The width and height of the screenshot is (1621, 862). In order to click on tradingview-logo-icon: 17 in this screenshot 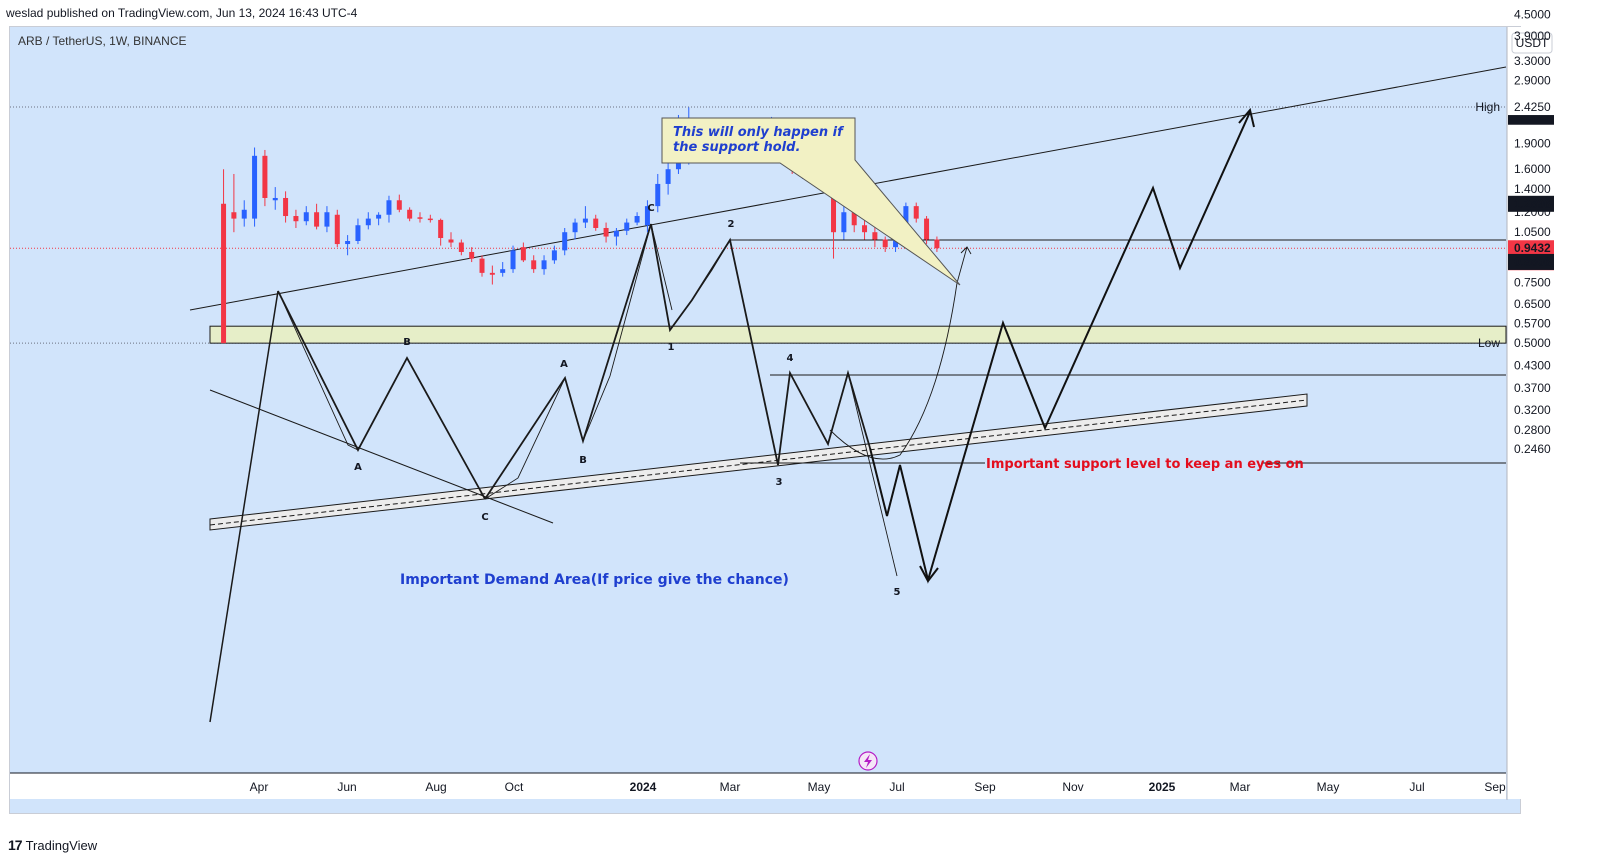, I will do `click(15, 845)`.